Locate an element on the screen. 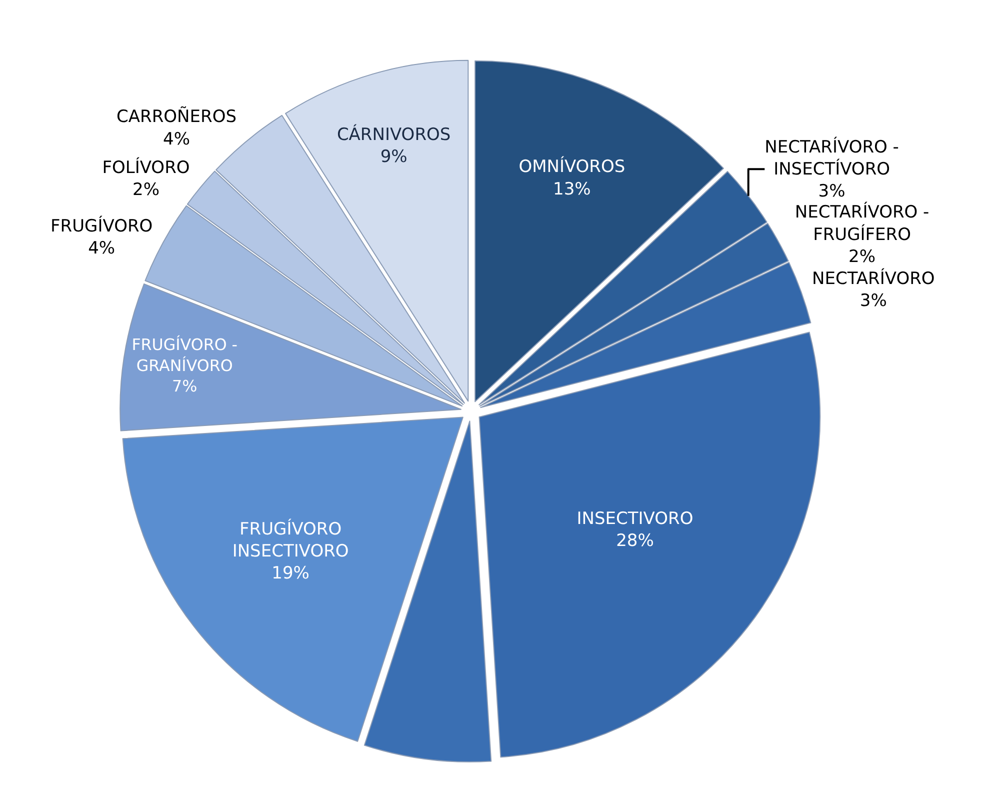 This screenshot has width=986, height=802. slice-label: FRUGÍVORO INSECTIVORO is located at coordinates (290, 540).